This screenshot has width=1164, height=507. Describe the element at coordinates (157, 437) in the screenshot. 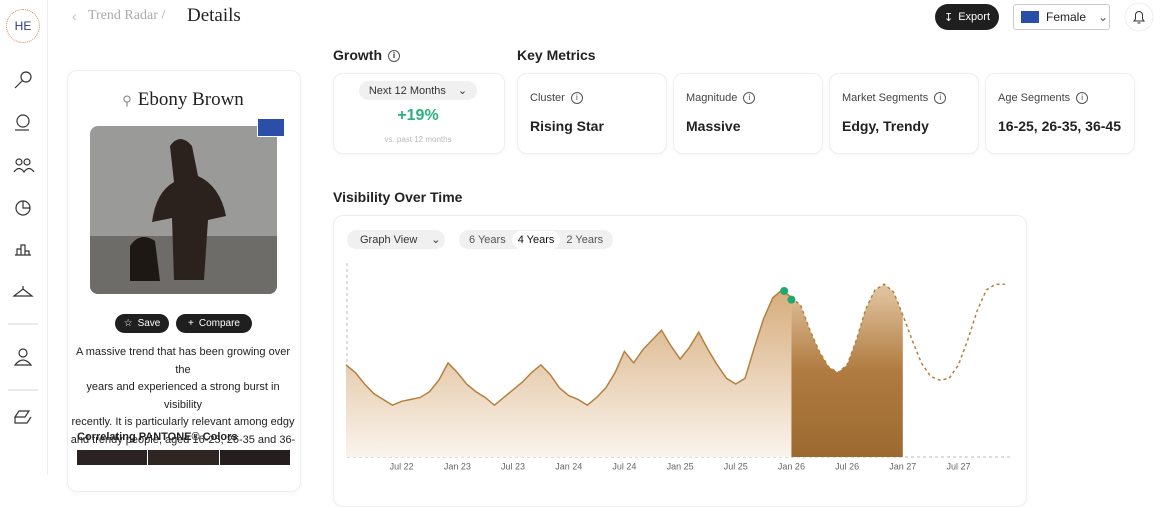

I see `pantone-title: Correlating PANTONE® Colors` at that location.